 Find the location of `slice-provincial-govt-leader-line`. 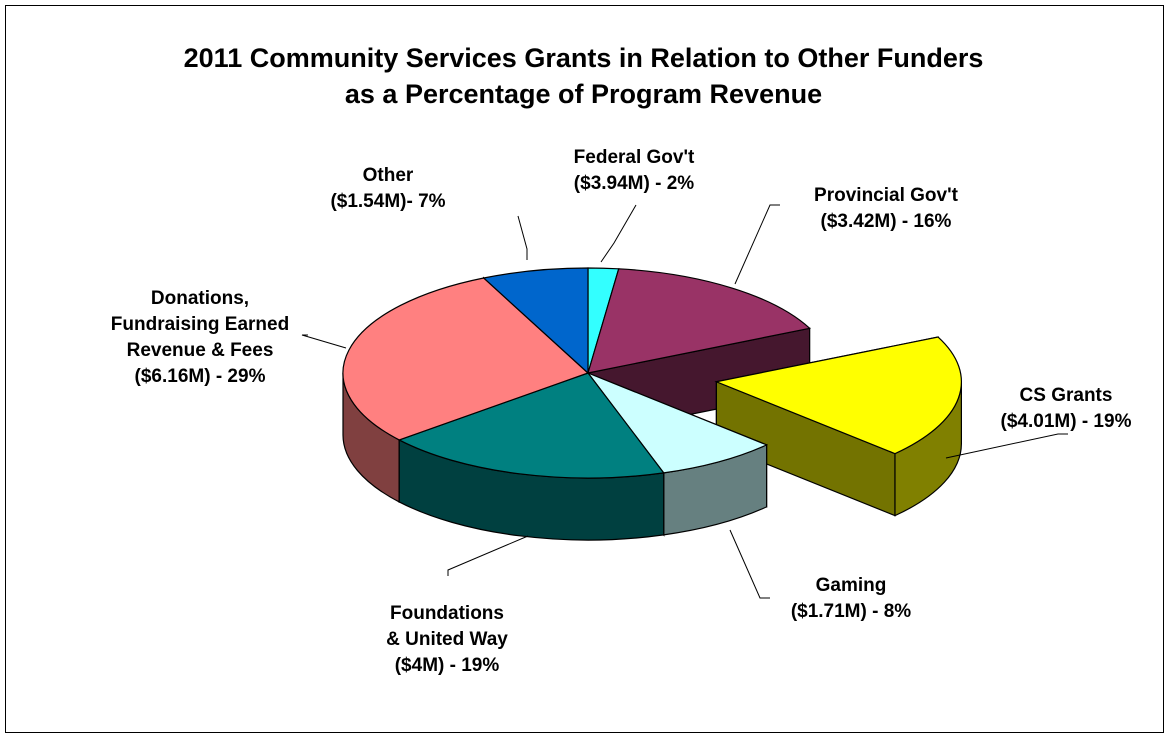

slice-provincial-govt-leader-line is located at coordinates (757, 244).